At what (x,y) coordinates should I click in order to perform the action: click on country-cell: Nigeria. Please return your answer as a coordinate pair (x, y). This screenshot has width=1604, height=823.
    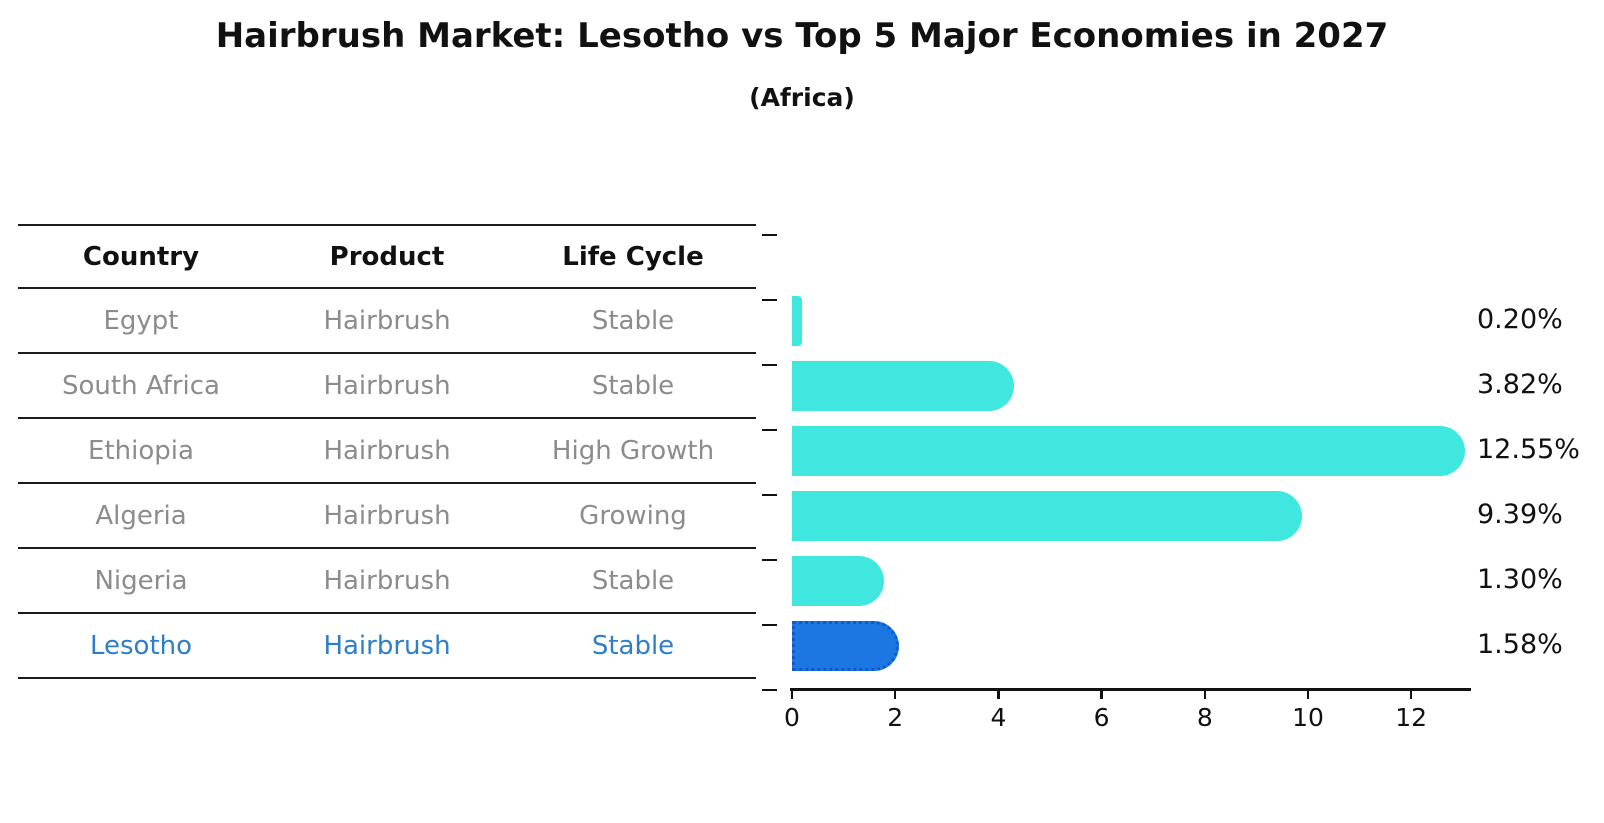
    Looking at the image, I should click on (141, 580).